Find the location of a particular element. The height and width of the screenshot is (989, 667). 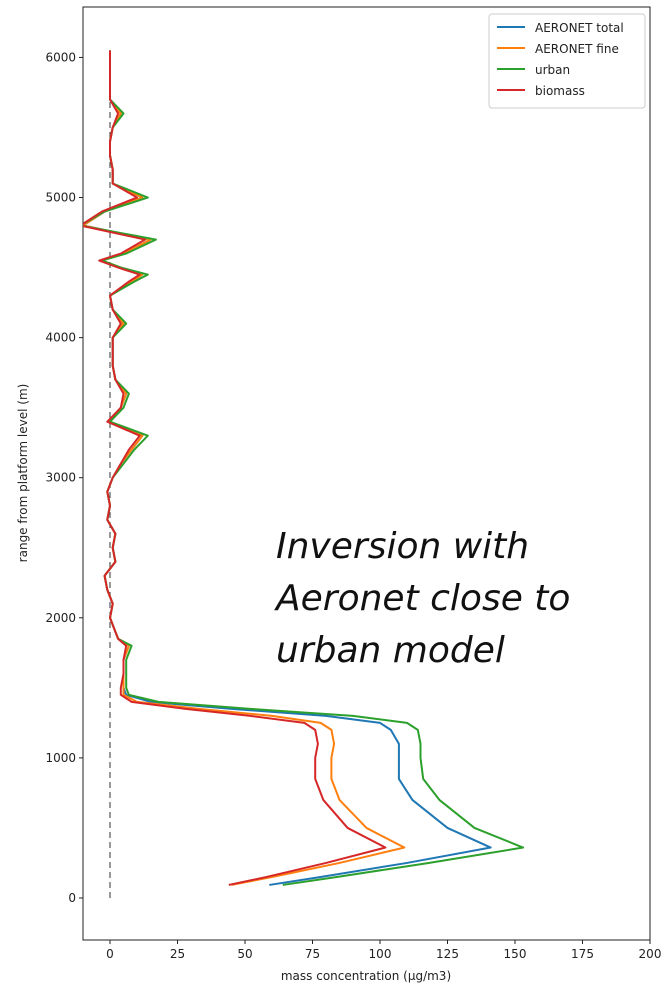

legend-label: AERONET total is located at coordinates (579, 28).